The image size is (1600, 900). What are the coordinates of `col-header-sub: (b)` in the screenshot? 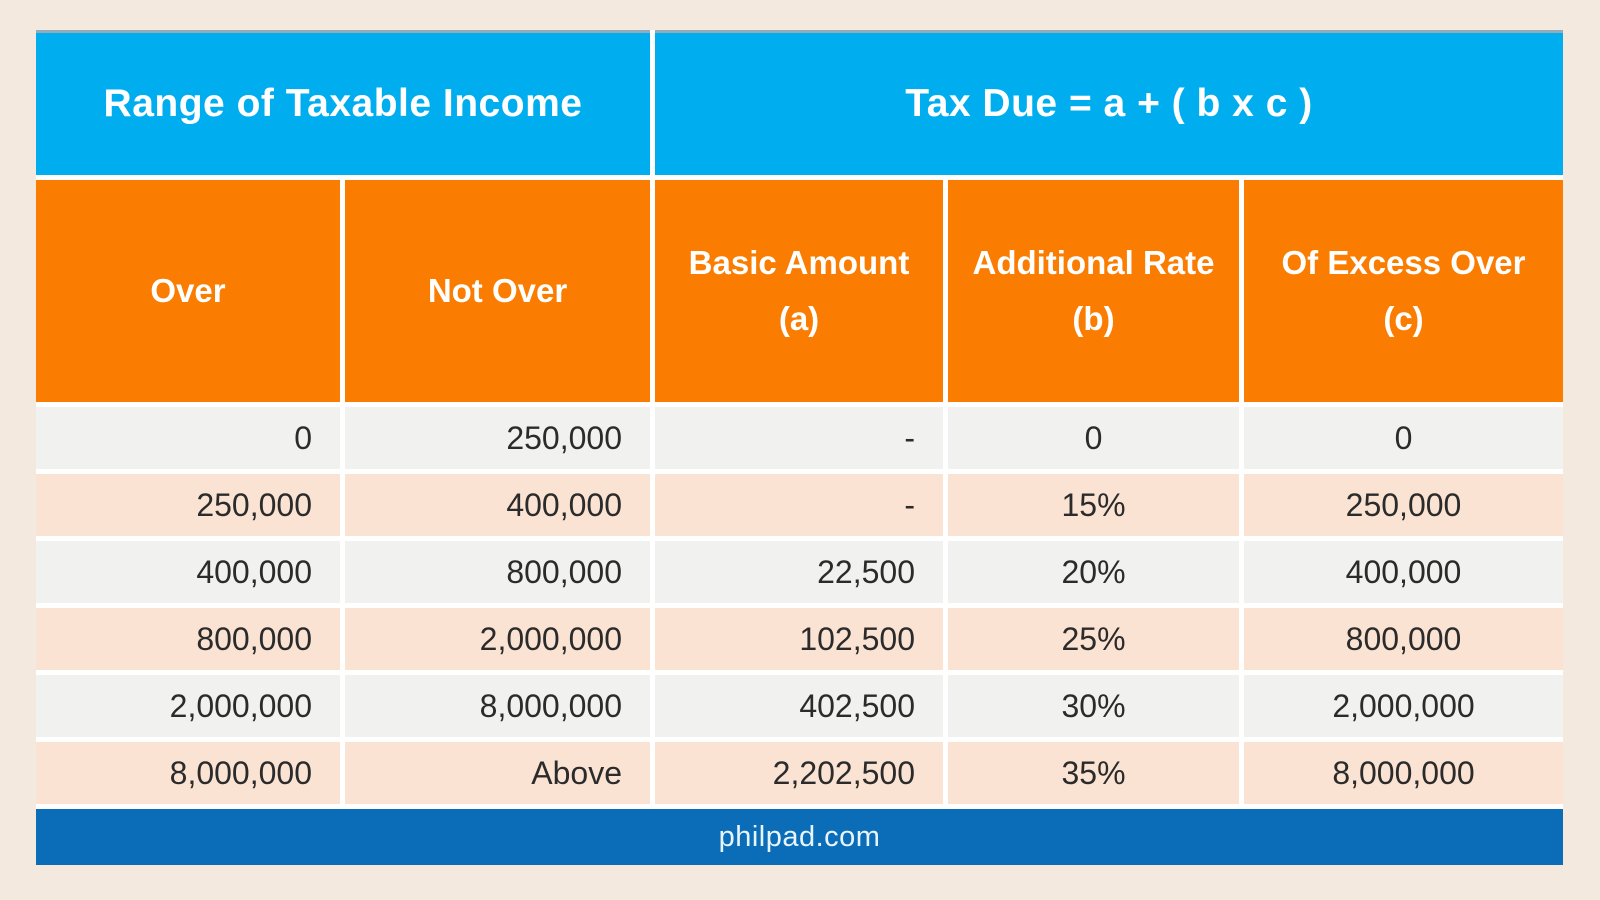 It's located at (1093, 318).